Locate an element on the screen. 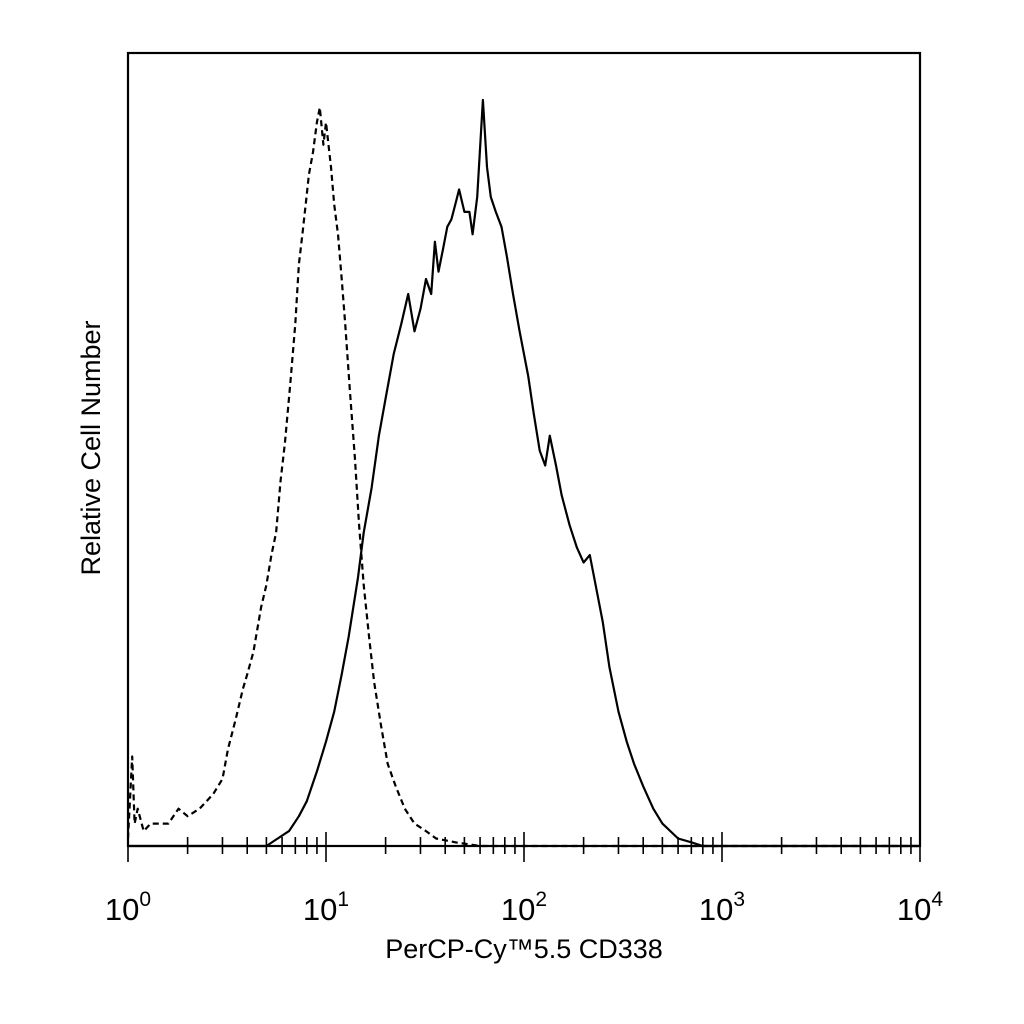  x-tick-label: 10¹ is located at coordinates (326, 907).